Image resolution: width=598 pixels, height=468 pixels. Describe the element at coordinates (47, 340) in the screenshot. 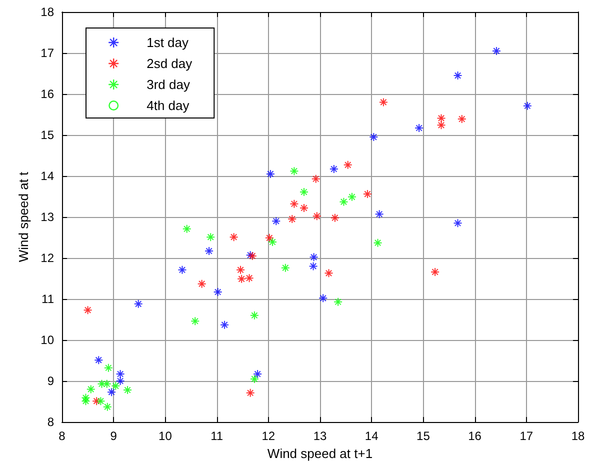

I see `y-tick-label: 10` at that location.